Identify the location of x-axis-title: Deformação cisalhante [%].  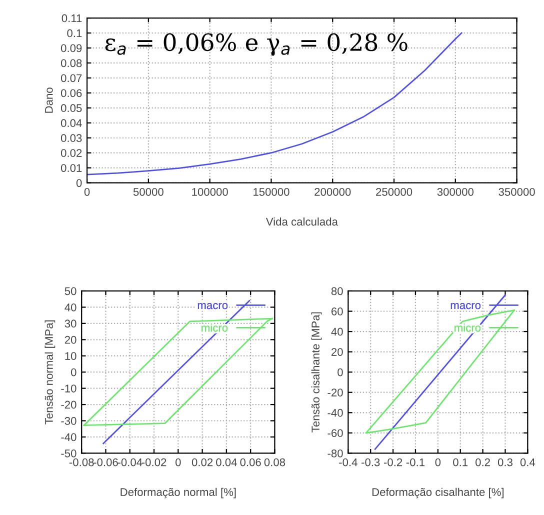
(438, 493).